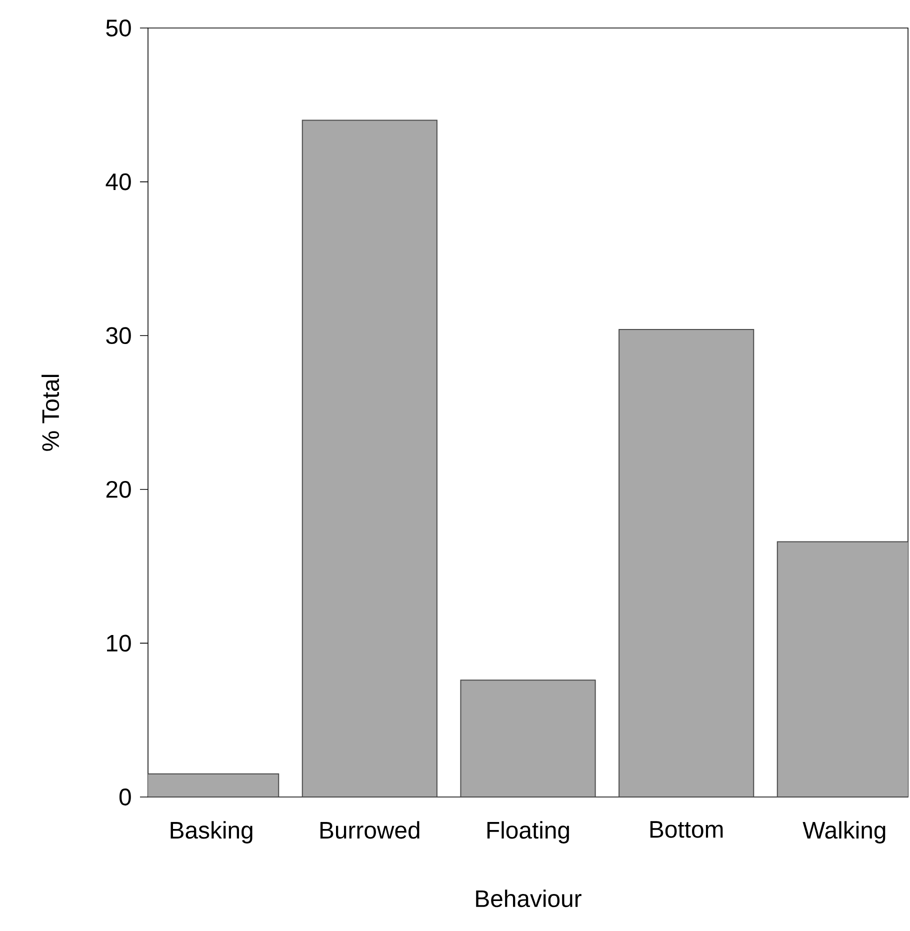 Image resolution: width=910 pixels, height=931 pixels. Describe the element at coordinates (211, 832) in the screenshot. I see `x-tick-label: Basking` at that location.